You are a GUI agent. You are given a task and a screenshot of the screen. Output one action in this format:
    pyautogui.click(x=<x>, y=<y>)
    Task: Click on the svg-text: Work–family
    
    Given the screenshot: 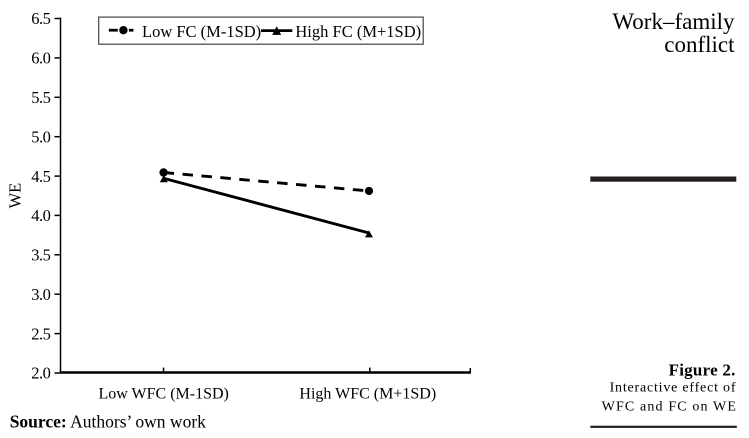 What is the action you would take?
    pyautogui.click(x=673, y=21)
    